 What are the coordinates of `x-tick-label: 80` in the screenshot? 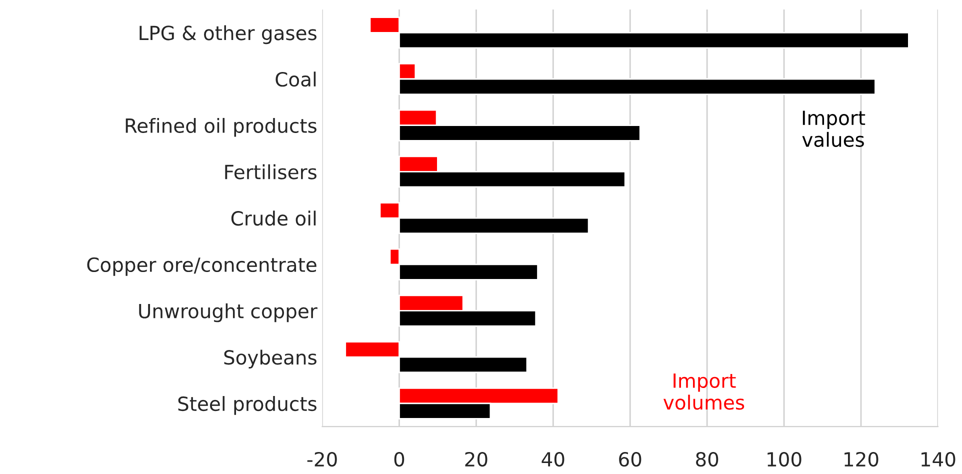 It's located at (707, 459).